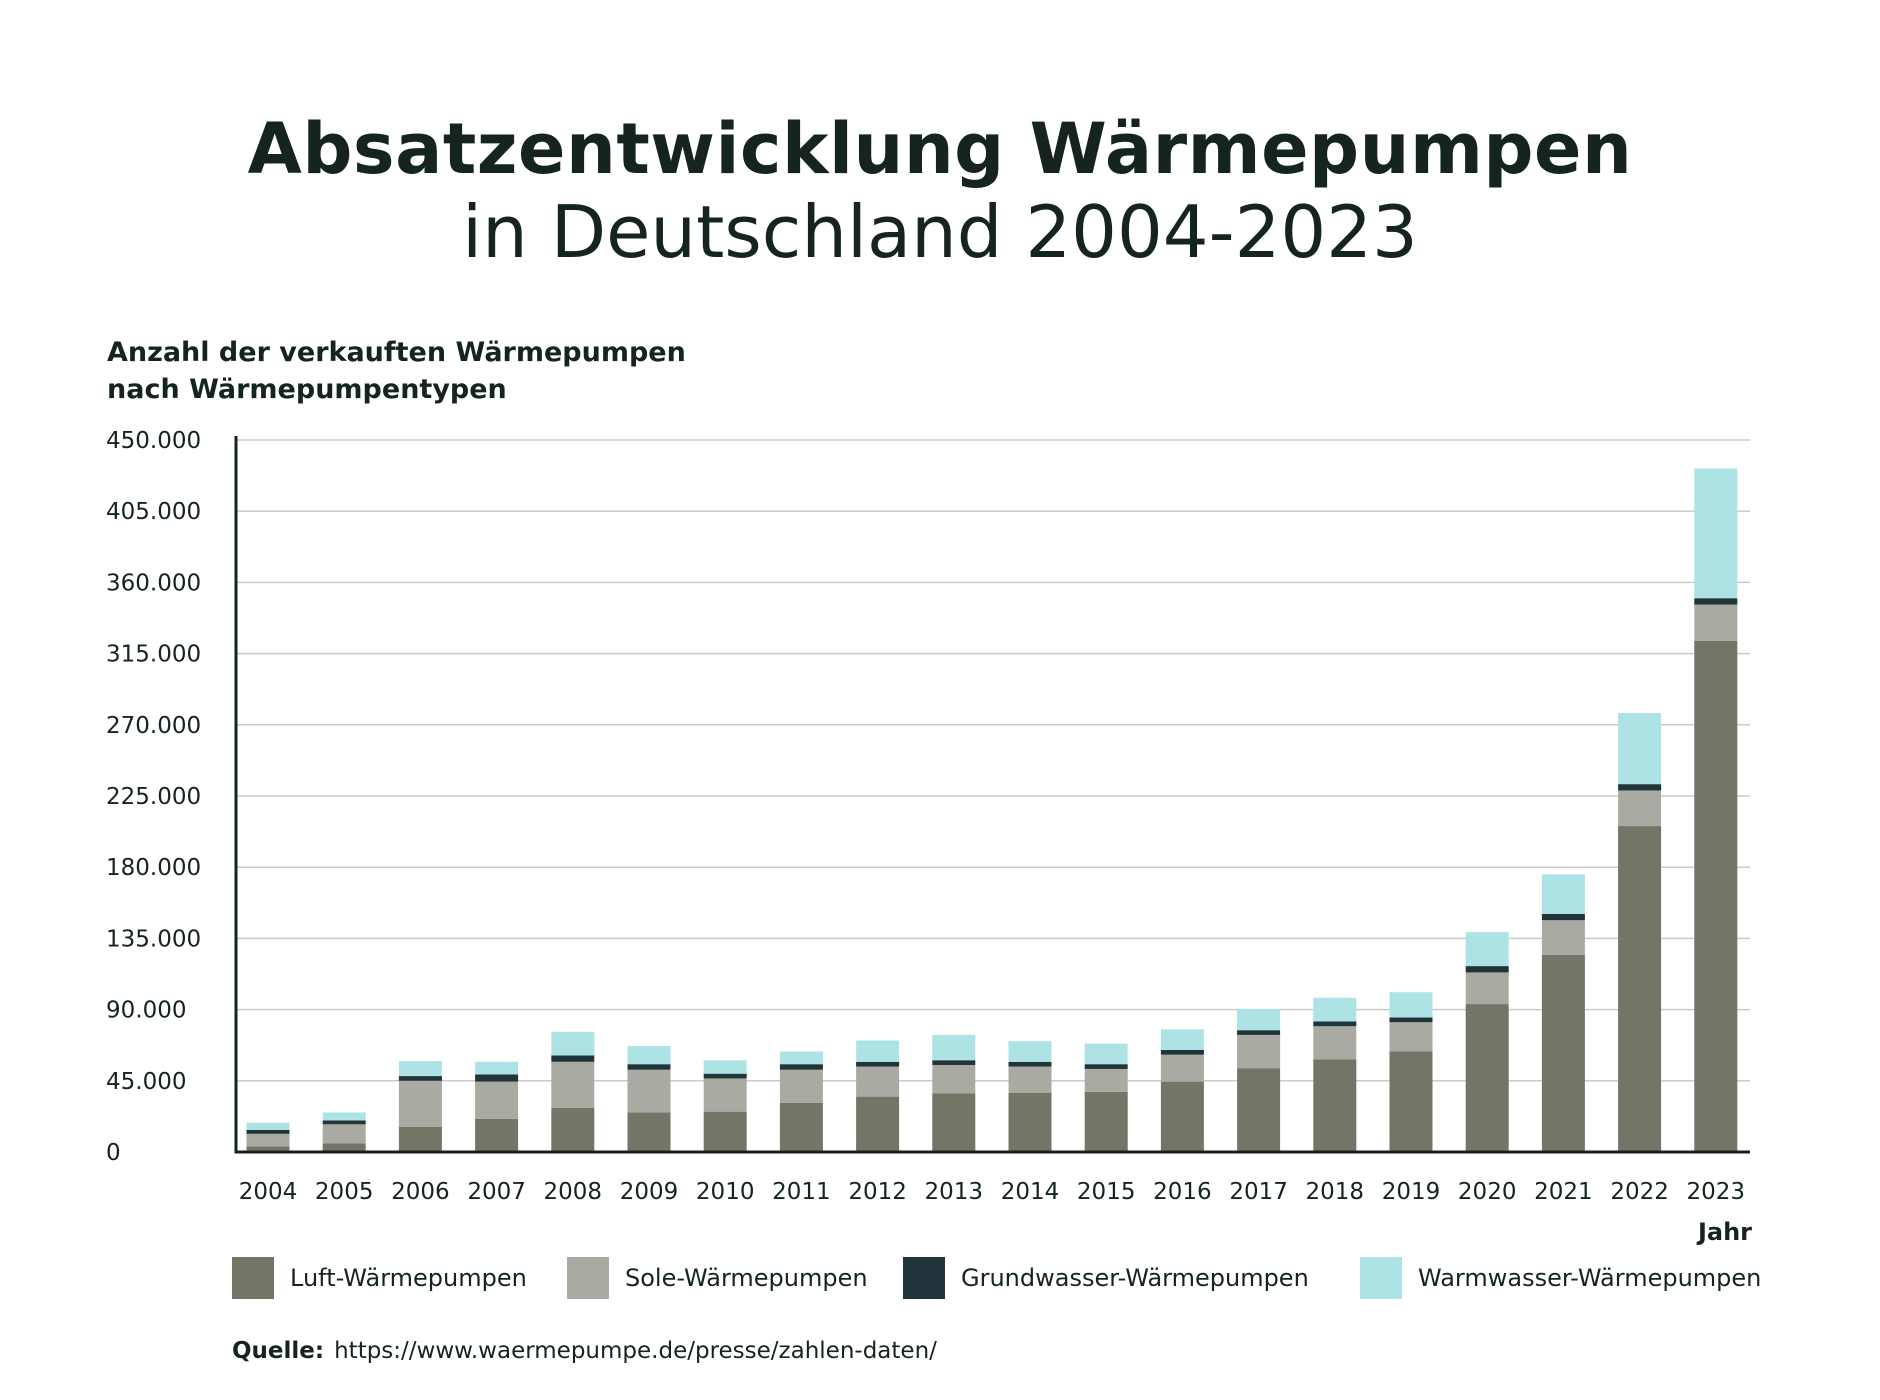 Image resolution: width=1880 pixels, height=1400 pixels. I want to click on chart-title: Absatzentwicklung Wärmepumpen, so click(940, 149).